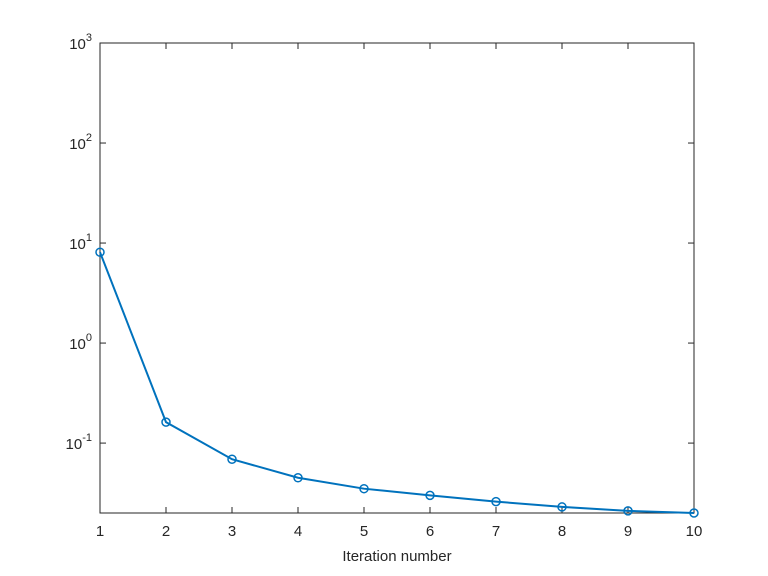  I want to click on x-tick-label: 2, so click(166, 531).